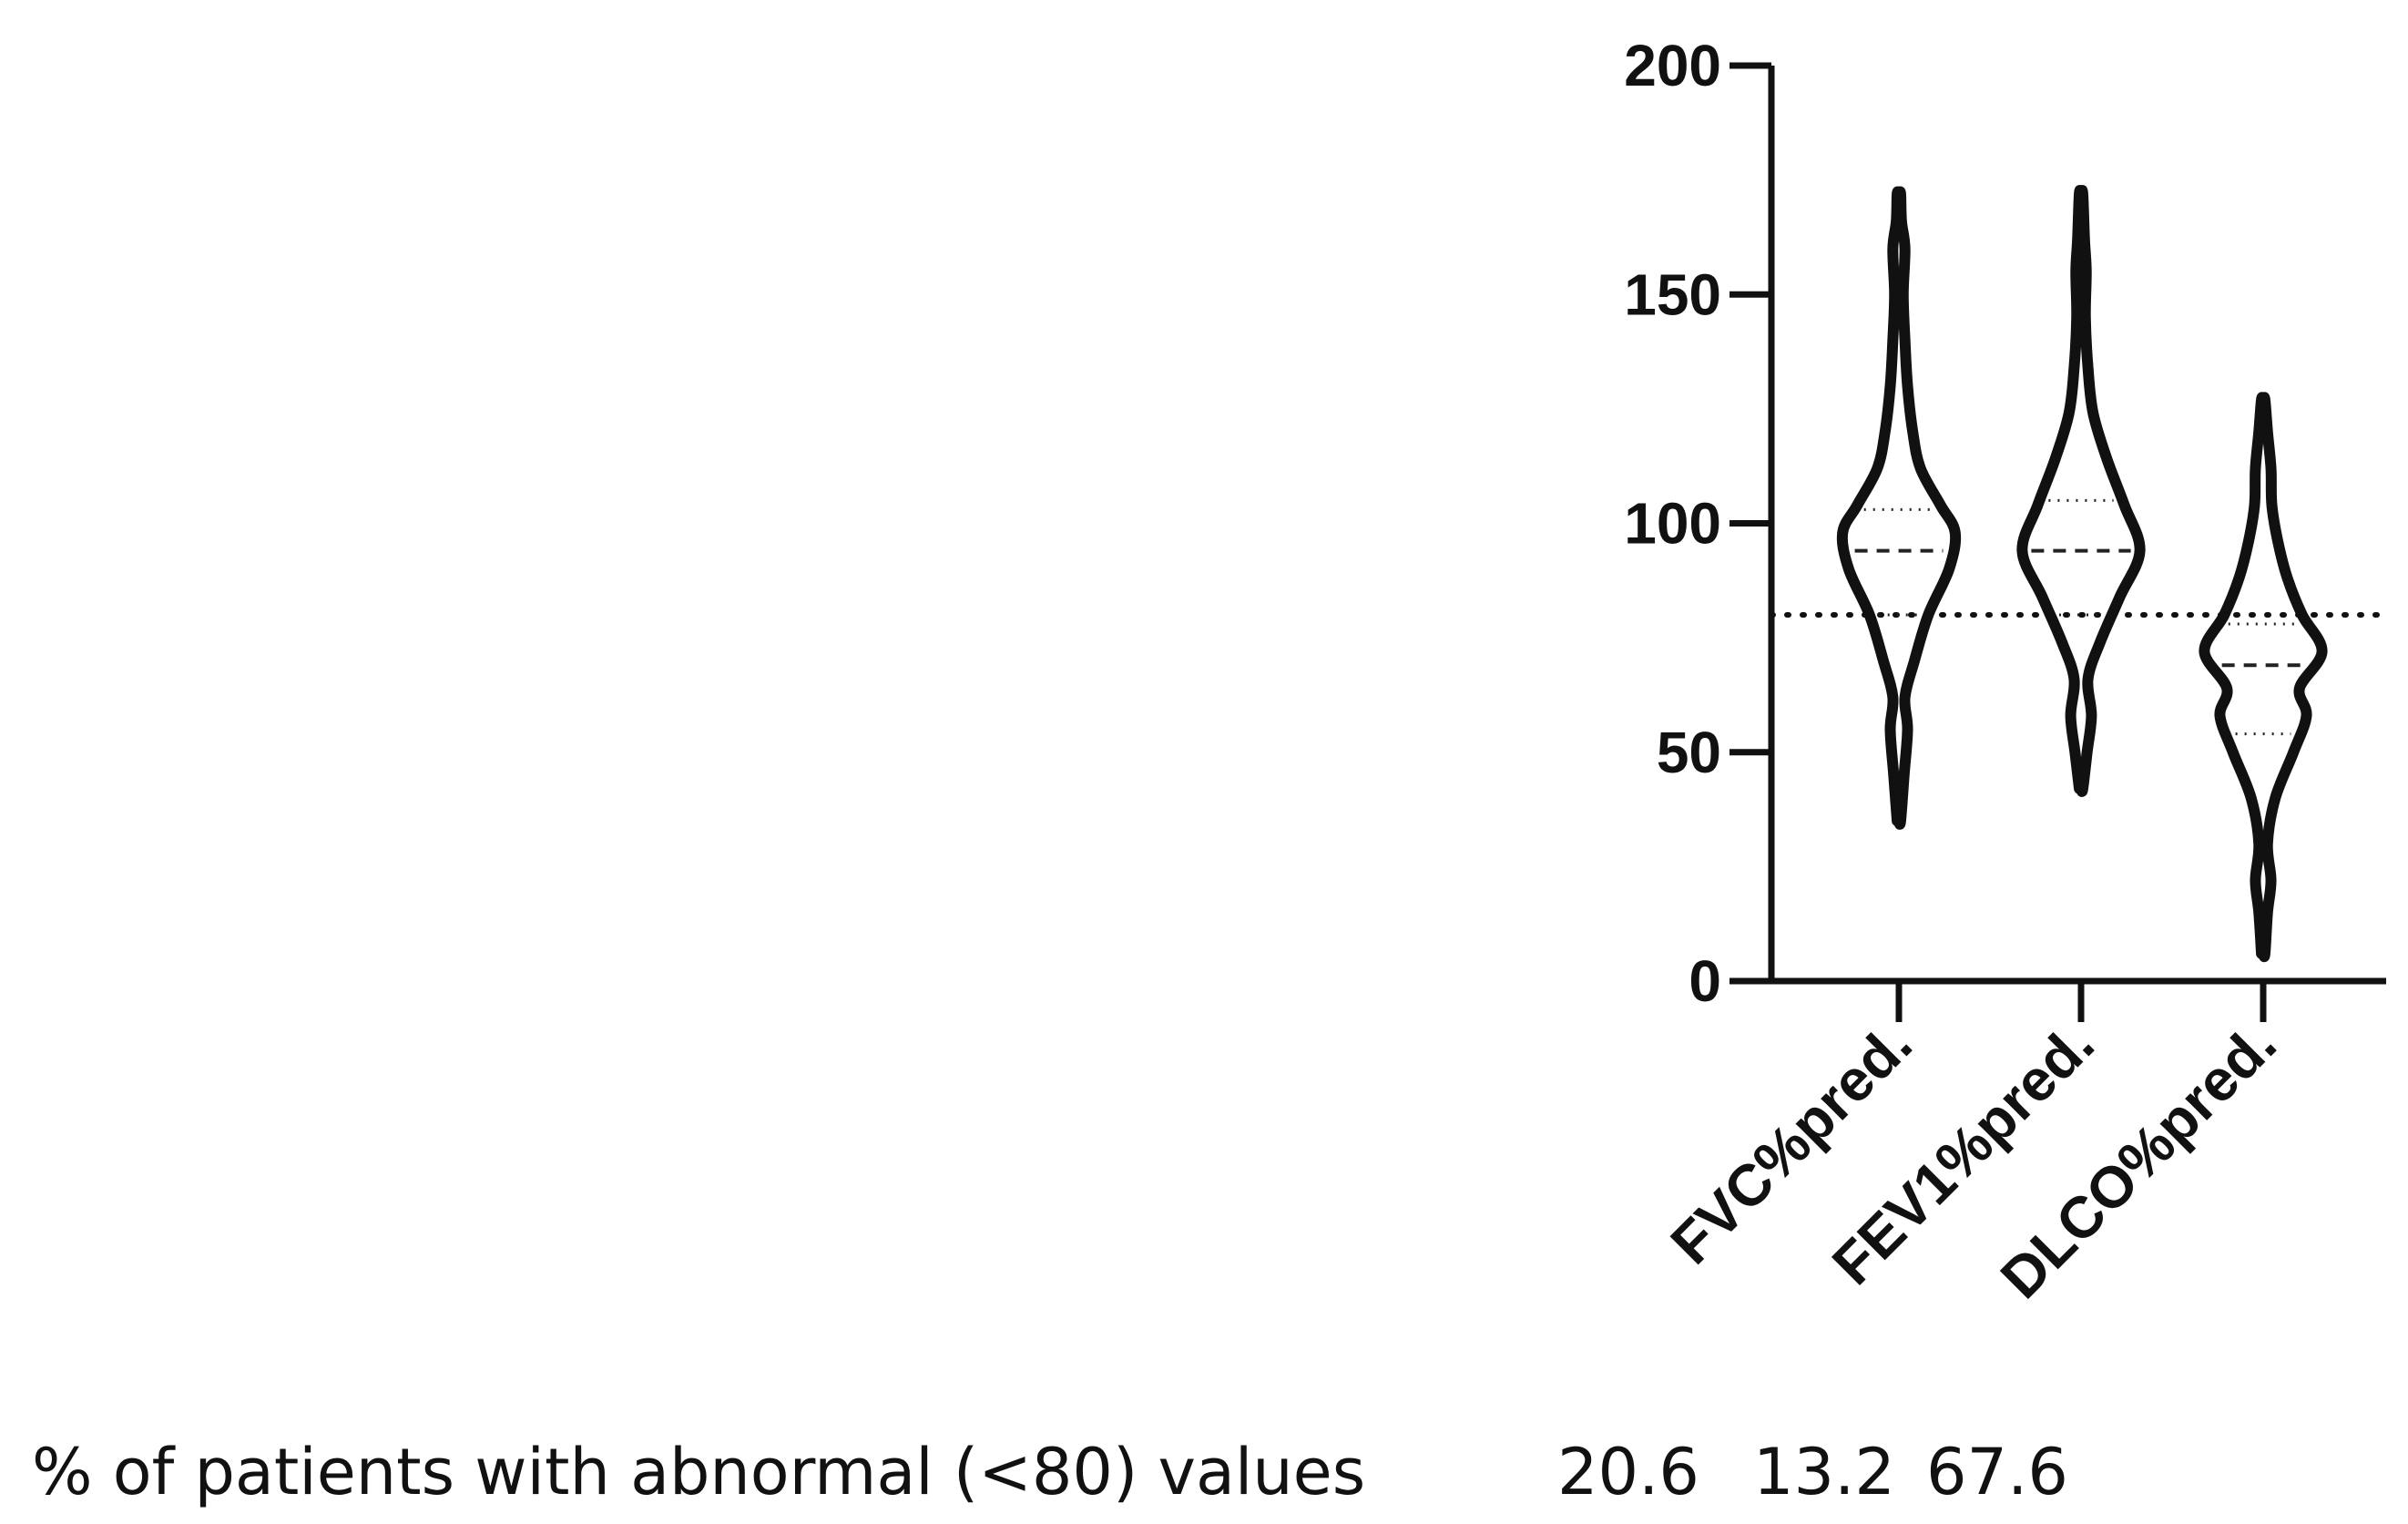 The image size is (2408, 1524). Describe the element at coordinates (1672, 524) in the screenshot. I see `y-tick-label: 100` at that location.